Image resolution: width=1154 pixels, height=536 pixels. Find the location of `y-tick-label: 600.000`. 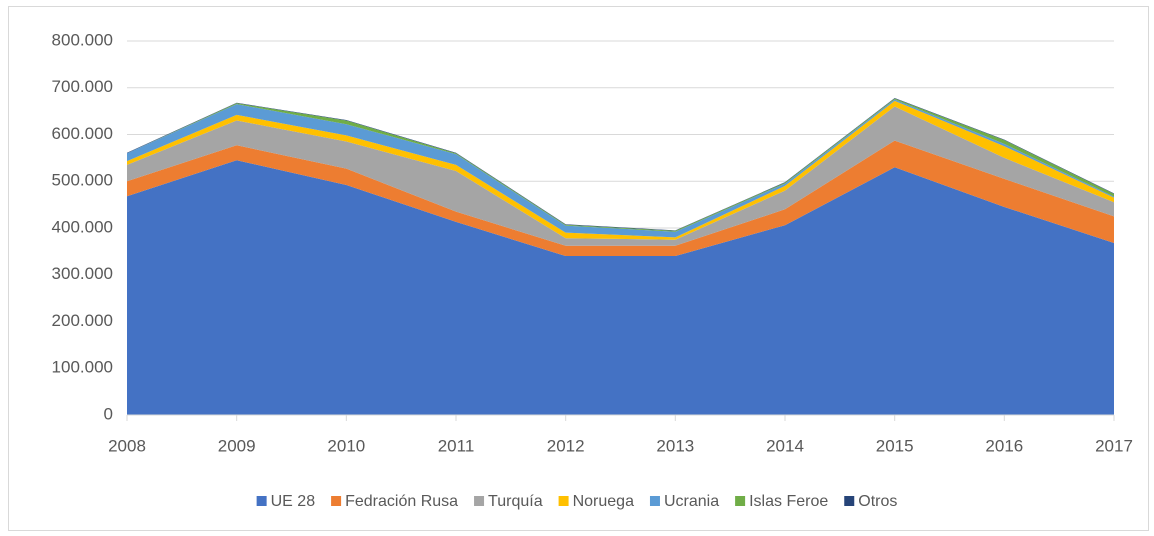

y-tick-label: 600.000 is located at coordinates (82, 133).